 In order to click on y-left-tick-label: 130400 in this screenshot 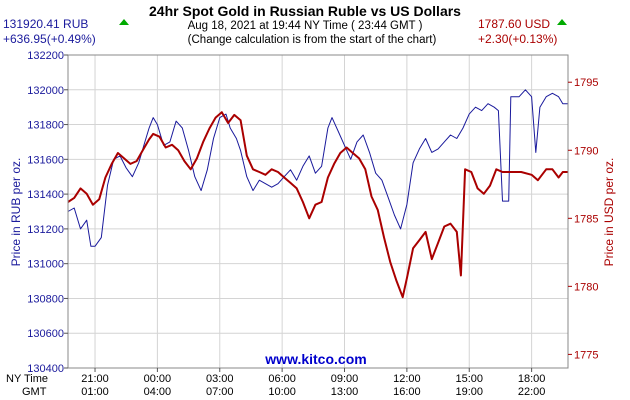, I will do `click(45, 369)`.